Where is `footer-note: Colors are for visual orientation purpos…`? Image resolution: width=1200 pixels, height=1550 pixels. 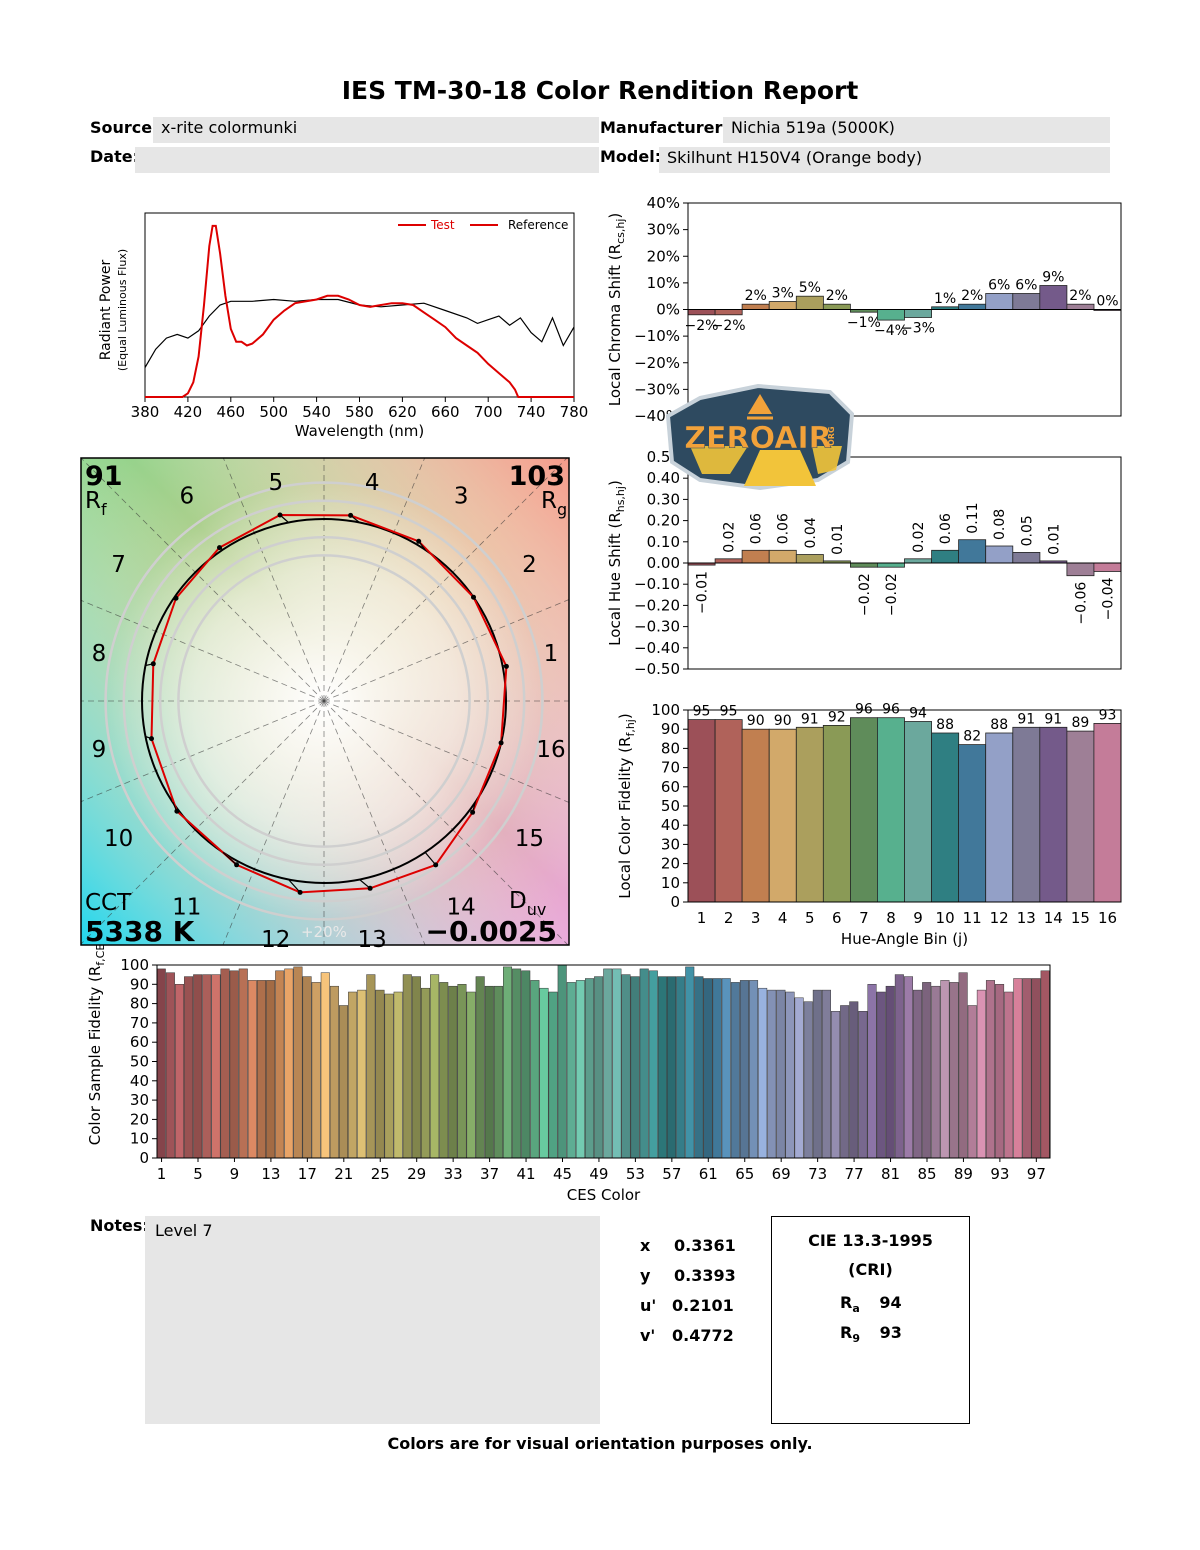 footer-note: Colors are for visual orientation purpos… is located at coordinates (600, 1443).